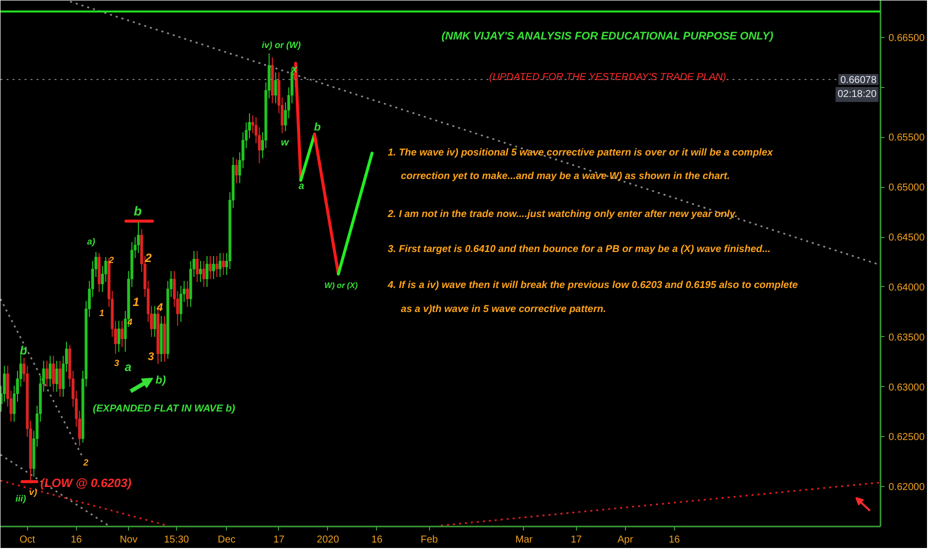 The height and width of the screenshot is (550, 932). What do you see at coordinates (85, 462) in the screenshot?
I see `annotation: 2` at bounding box center [85, 462].